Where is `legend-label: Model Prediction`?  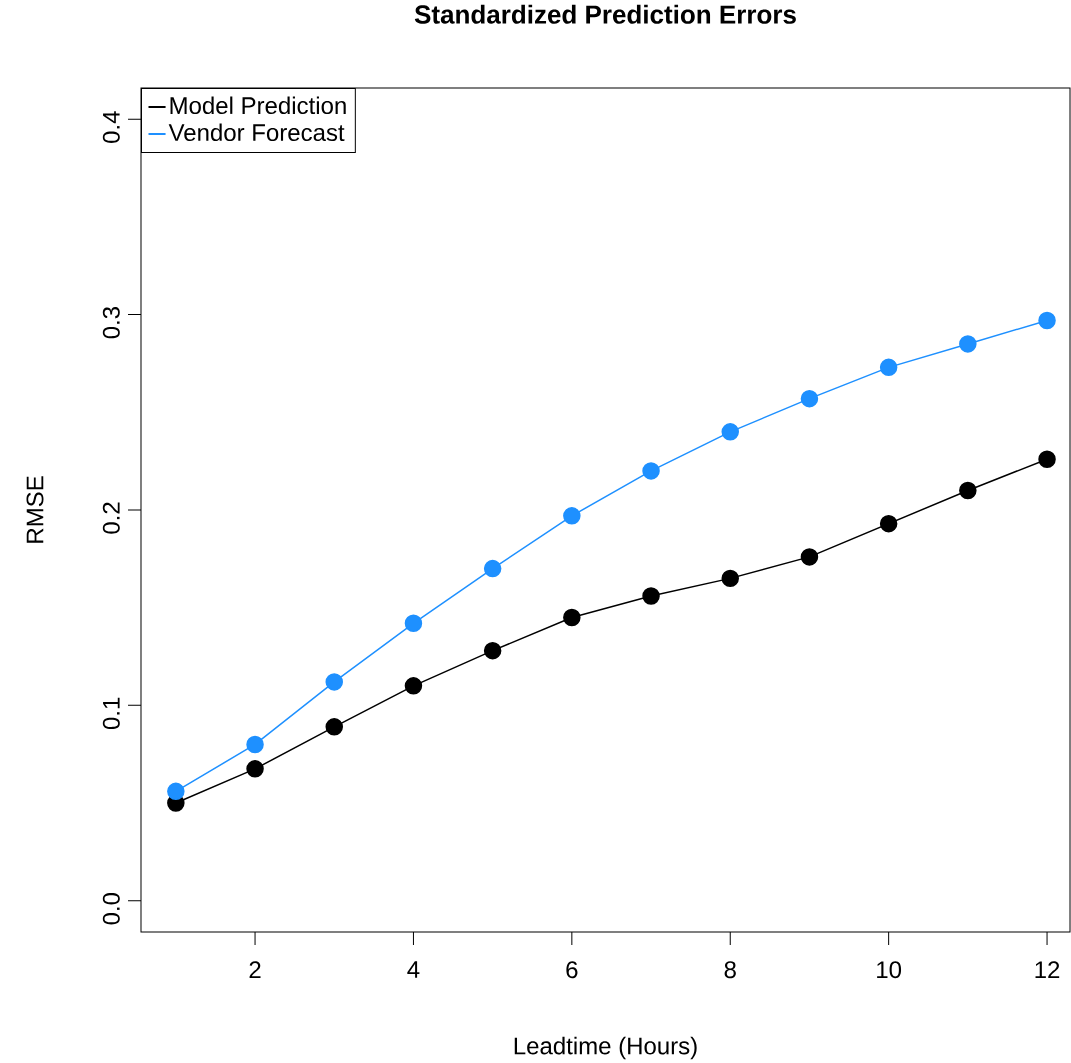 legend-label: Model Prediction is located at coordinates (258, 105).